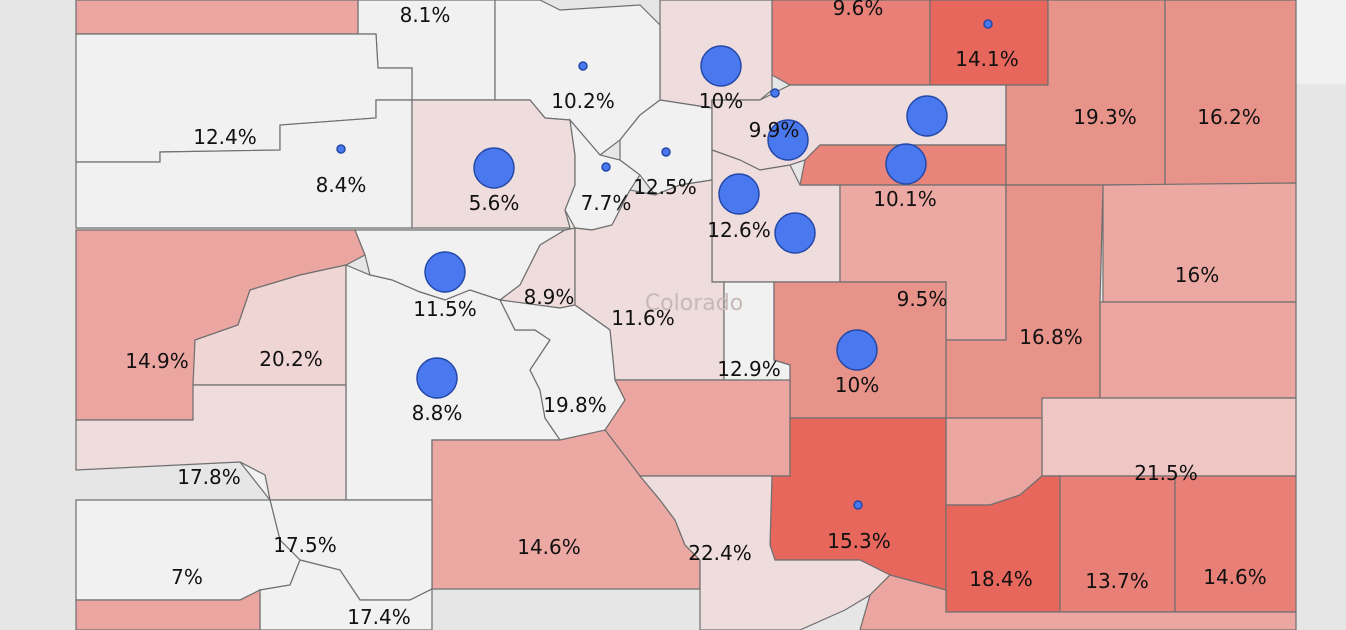 This screenshot has height=630, width=1346. What do you see at coordinates (1001, 579) in the screenshot?
I see `county-value-label: 18.4%` at bounding box center [1001, 579].